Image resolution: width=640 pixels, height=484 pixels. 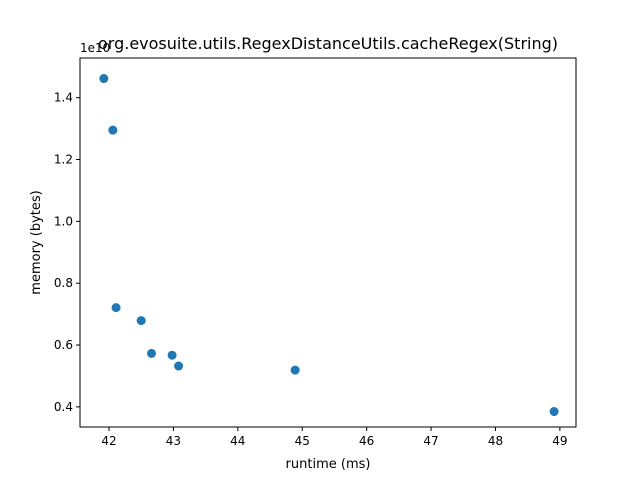 I want to click on x-tick-label-43: 43, so click(x=173, y=441).